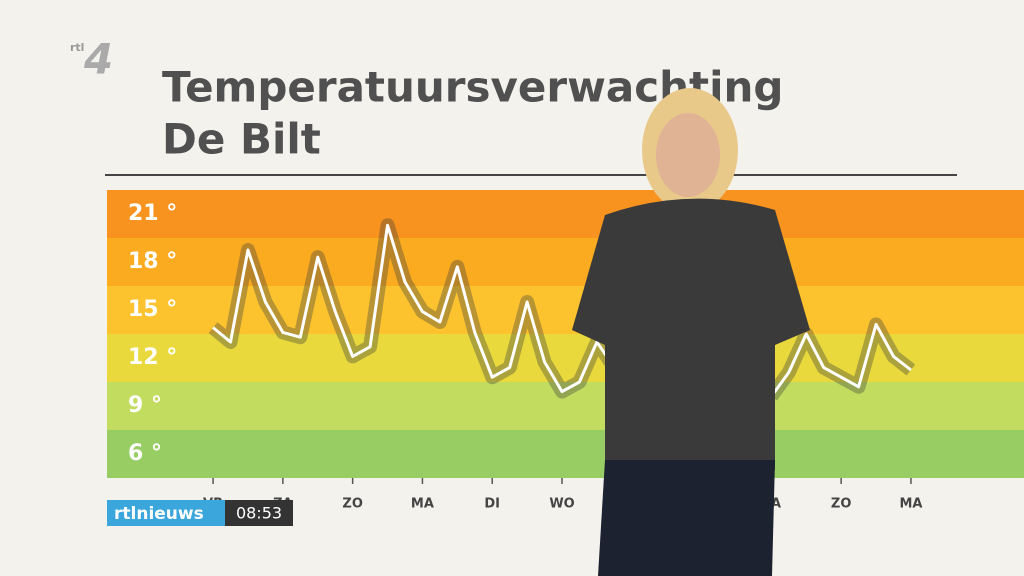  I want to click on chart-subtitle: De Bilt, so click(241, 139).